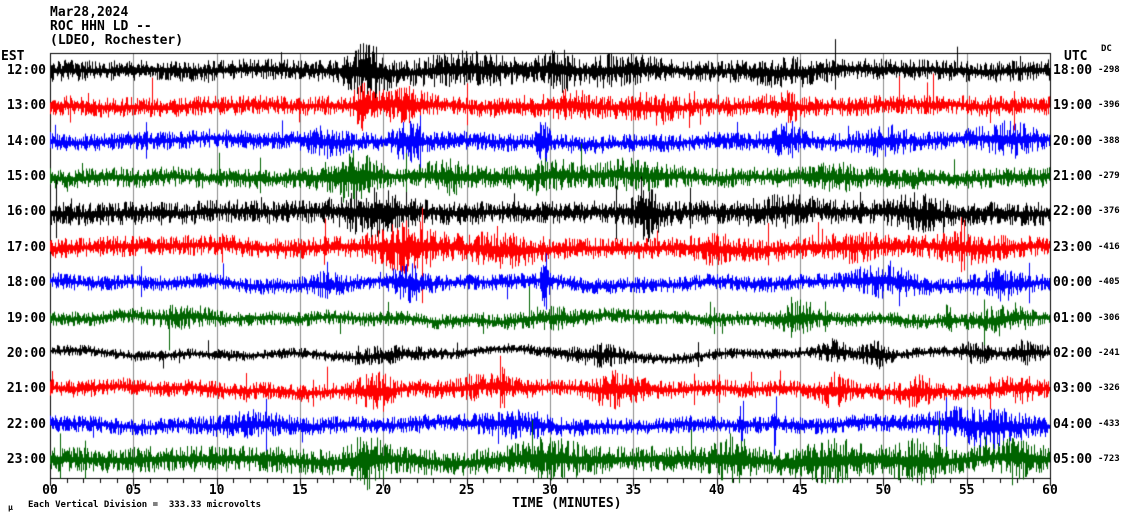 This screenshot has height=519, width=1130. Describe the element at coordinates (26, 106) in the screenshot. I see `est-hour-label: 13:00` at that location.